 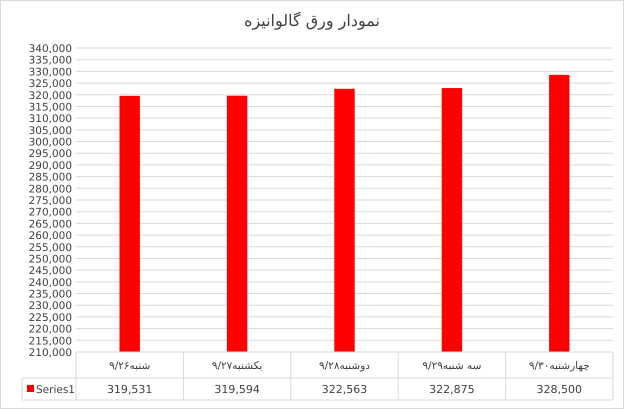 I want to click on y-tick-label: 220,000, so click(x=50, y=330).